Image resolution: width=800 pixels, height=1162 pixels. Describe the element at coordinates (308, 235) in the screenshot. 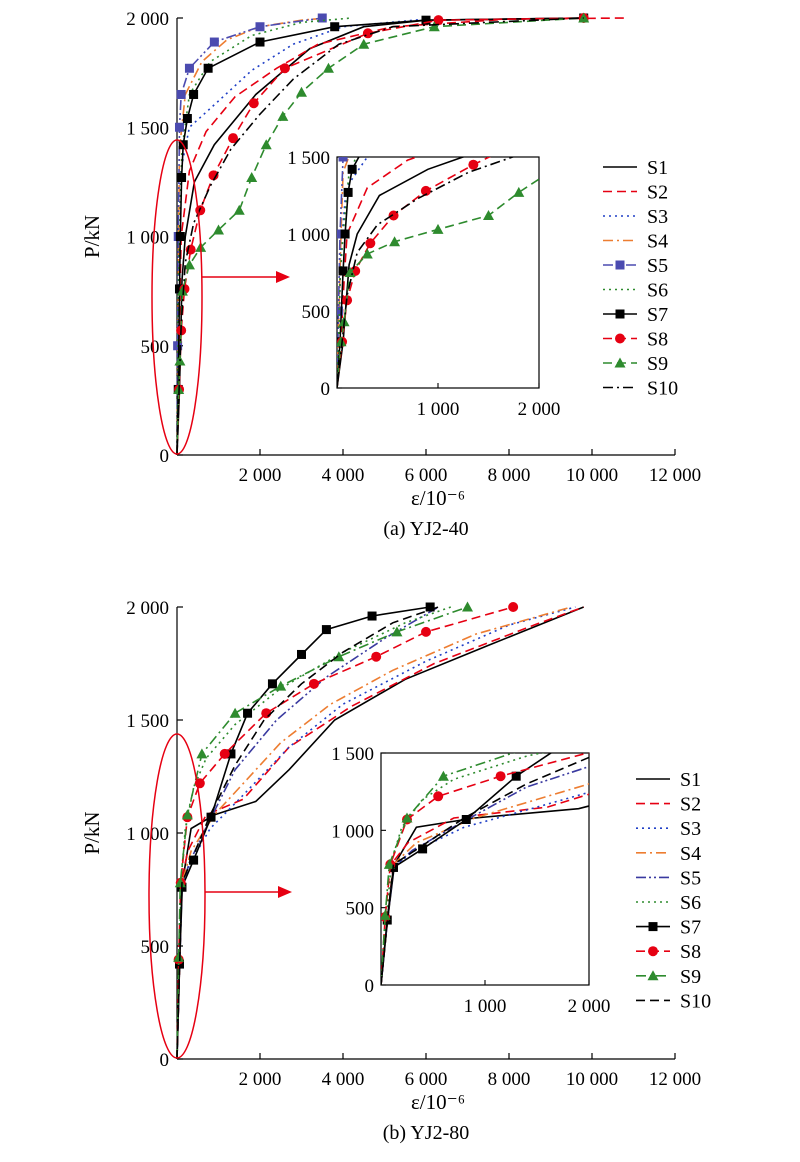

I see `inset-y-tick-label: 1 000` at that location.